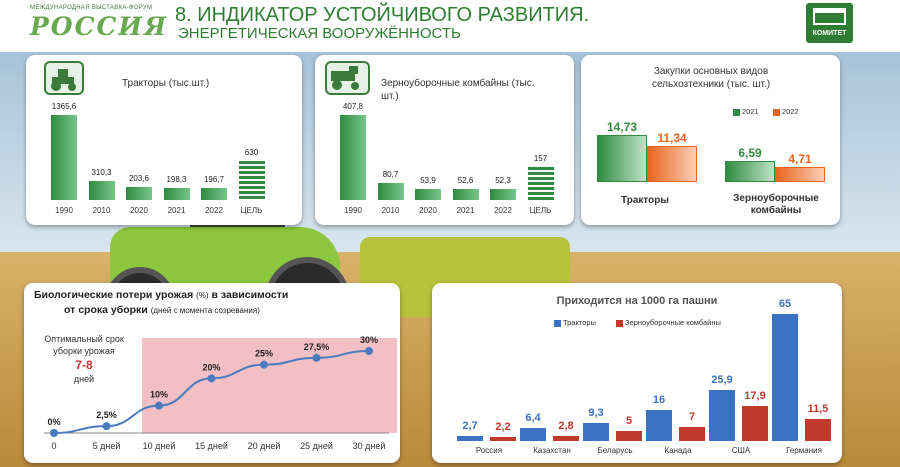 The height and width of the screenshot is (467, 900). What do you see at coordinates (176, 210) in the screenshot?
I see `tick-label: 2021` at bounding box center [176, 210].